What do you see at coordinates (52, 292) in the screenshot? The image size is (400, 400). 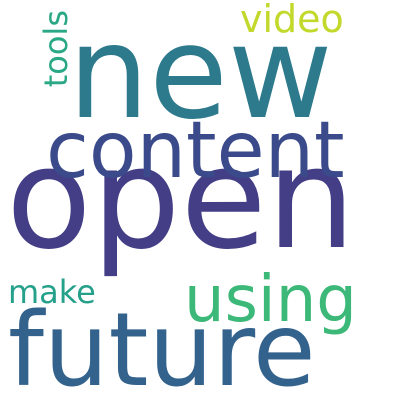 I see `word-make: make` at bounding box center [52, 292].